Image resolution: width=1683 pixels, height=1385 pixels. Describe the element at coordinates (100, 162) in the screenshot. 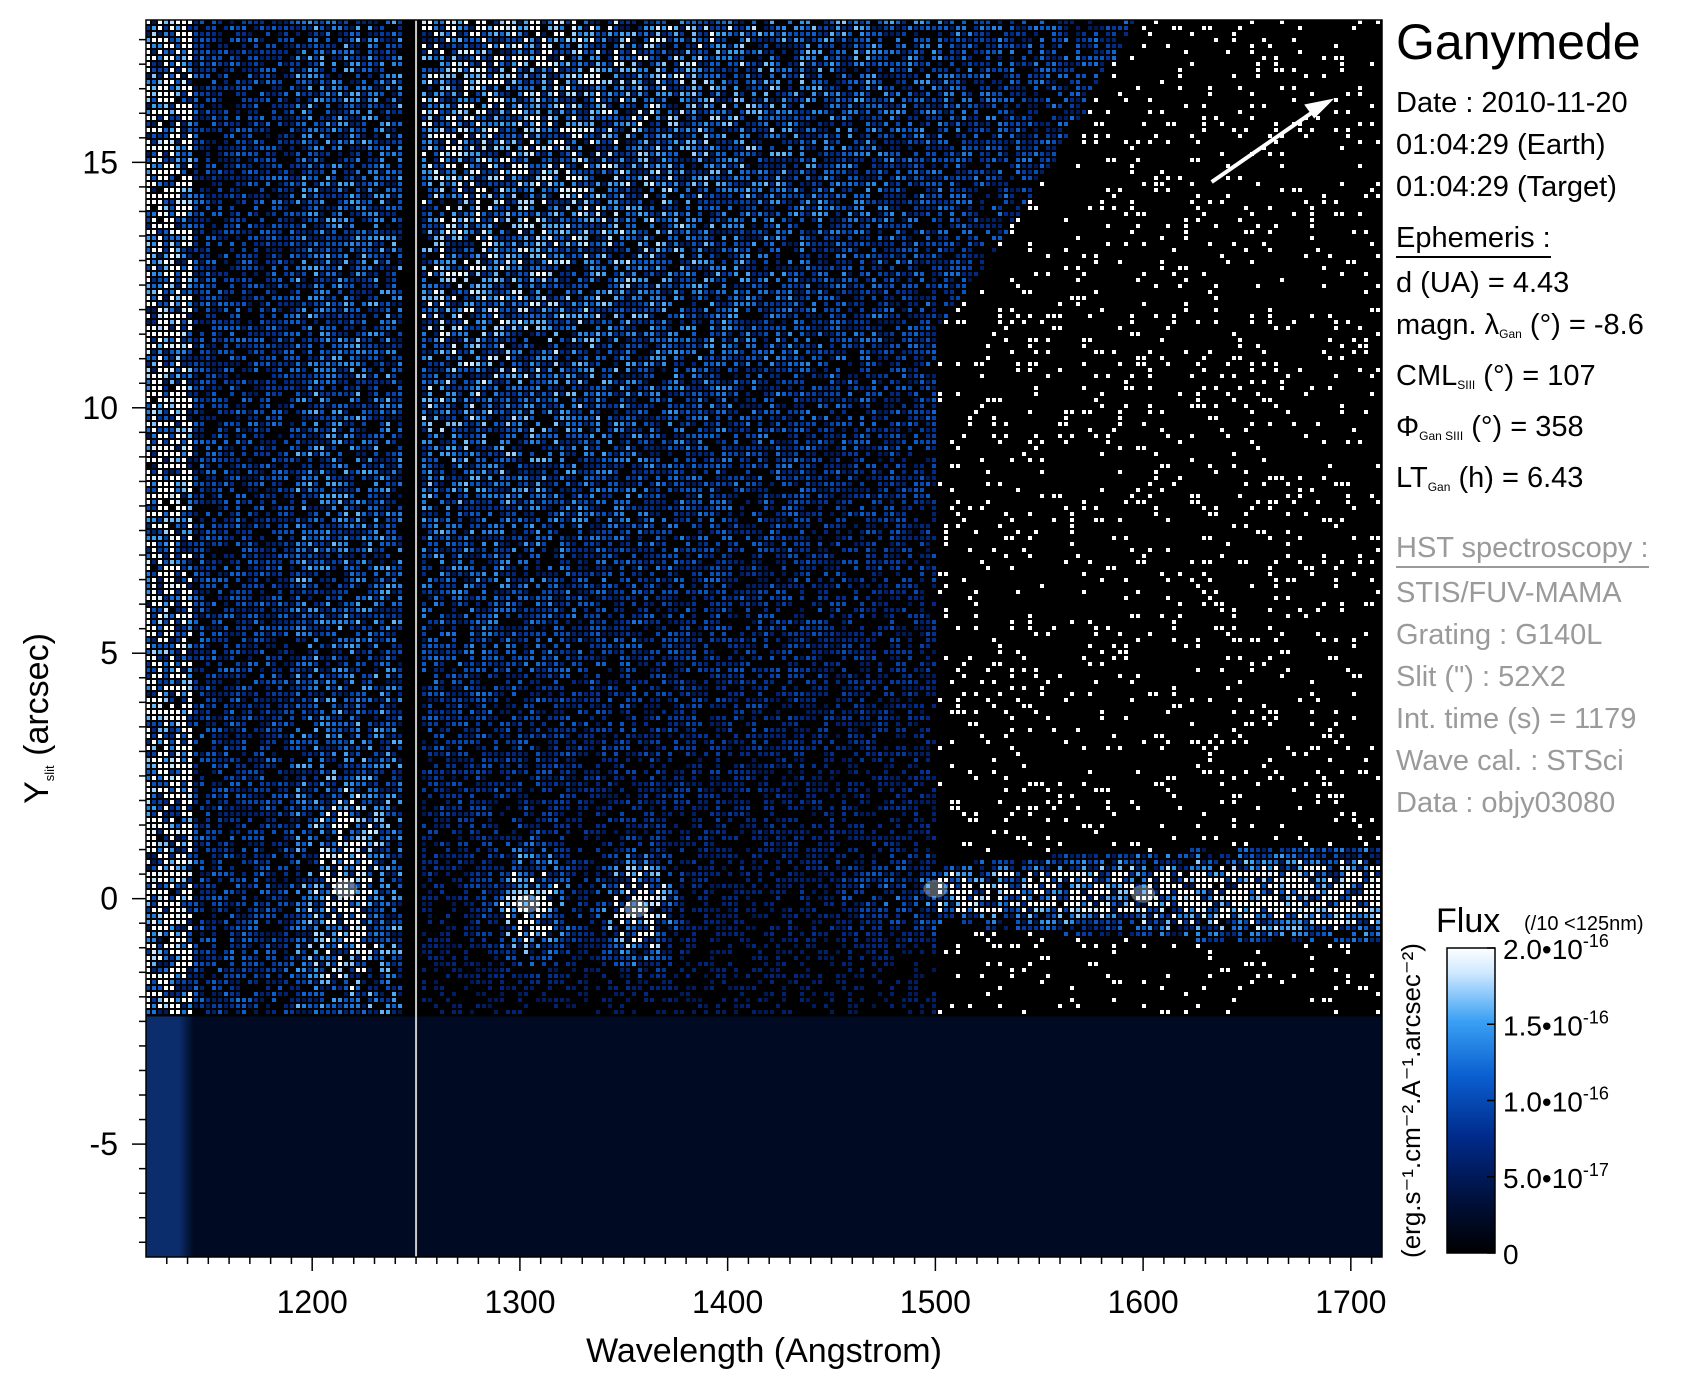

I see `y-tick-label: 15` at that location.